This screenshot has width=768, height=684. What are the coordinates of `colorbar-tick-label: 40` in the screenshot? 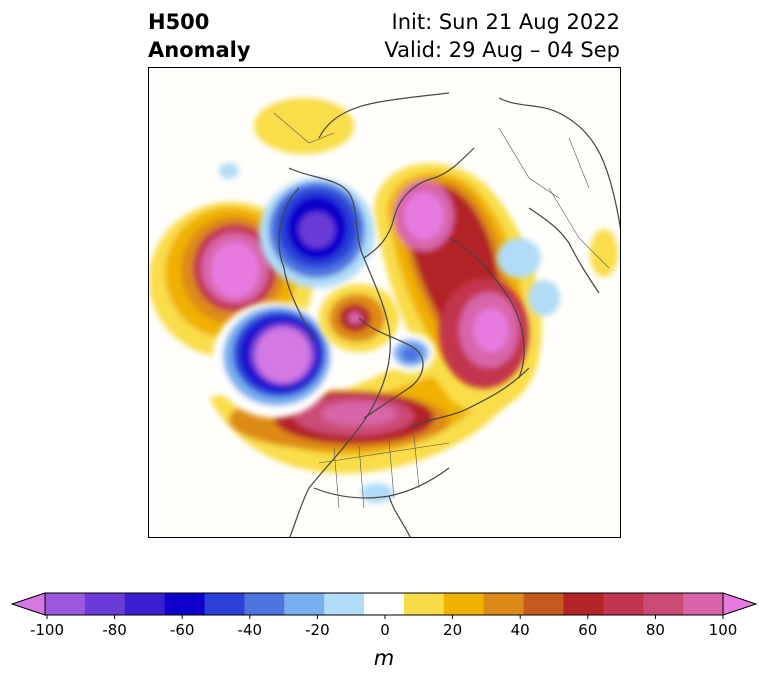 It's located at (520, 630).